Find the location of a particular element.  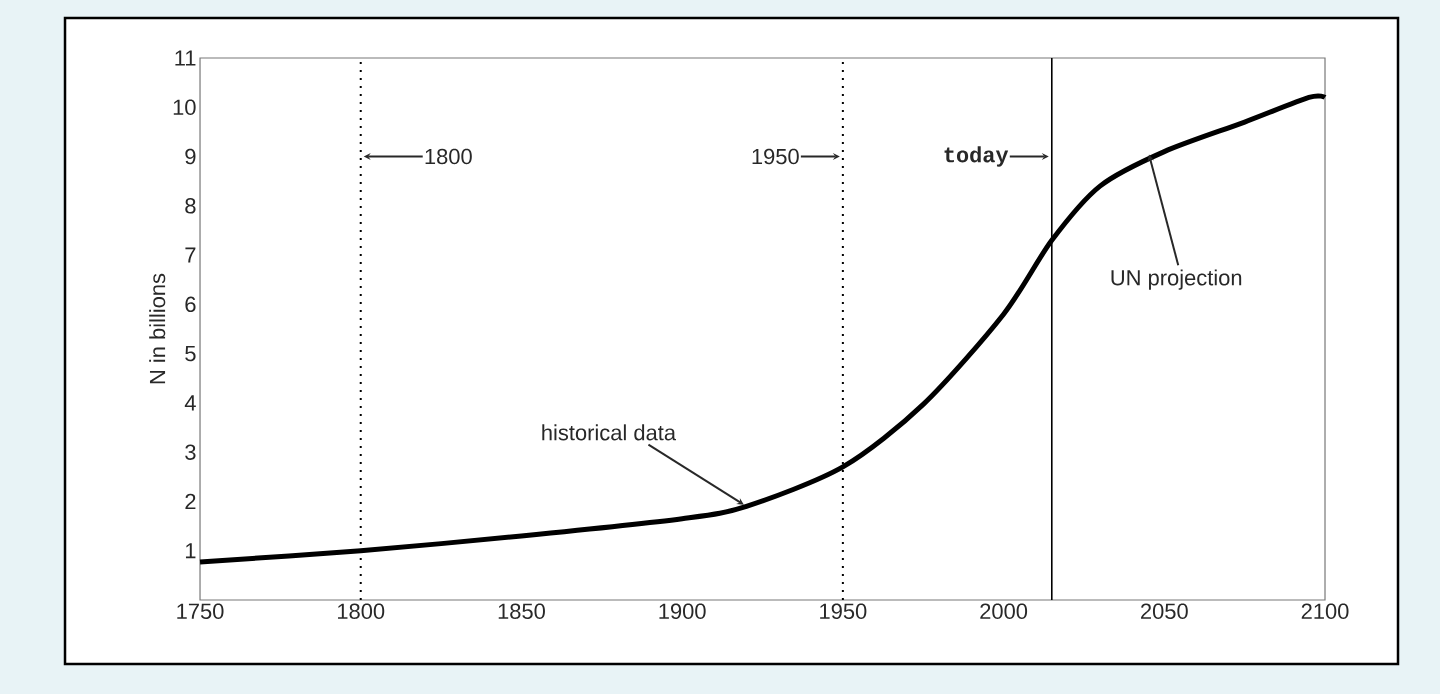

y-tick-label: 10 is located at coordinates (184, 107).